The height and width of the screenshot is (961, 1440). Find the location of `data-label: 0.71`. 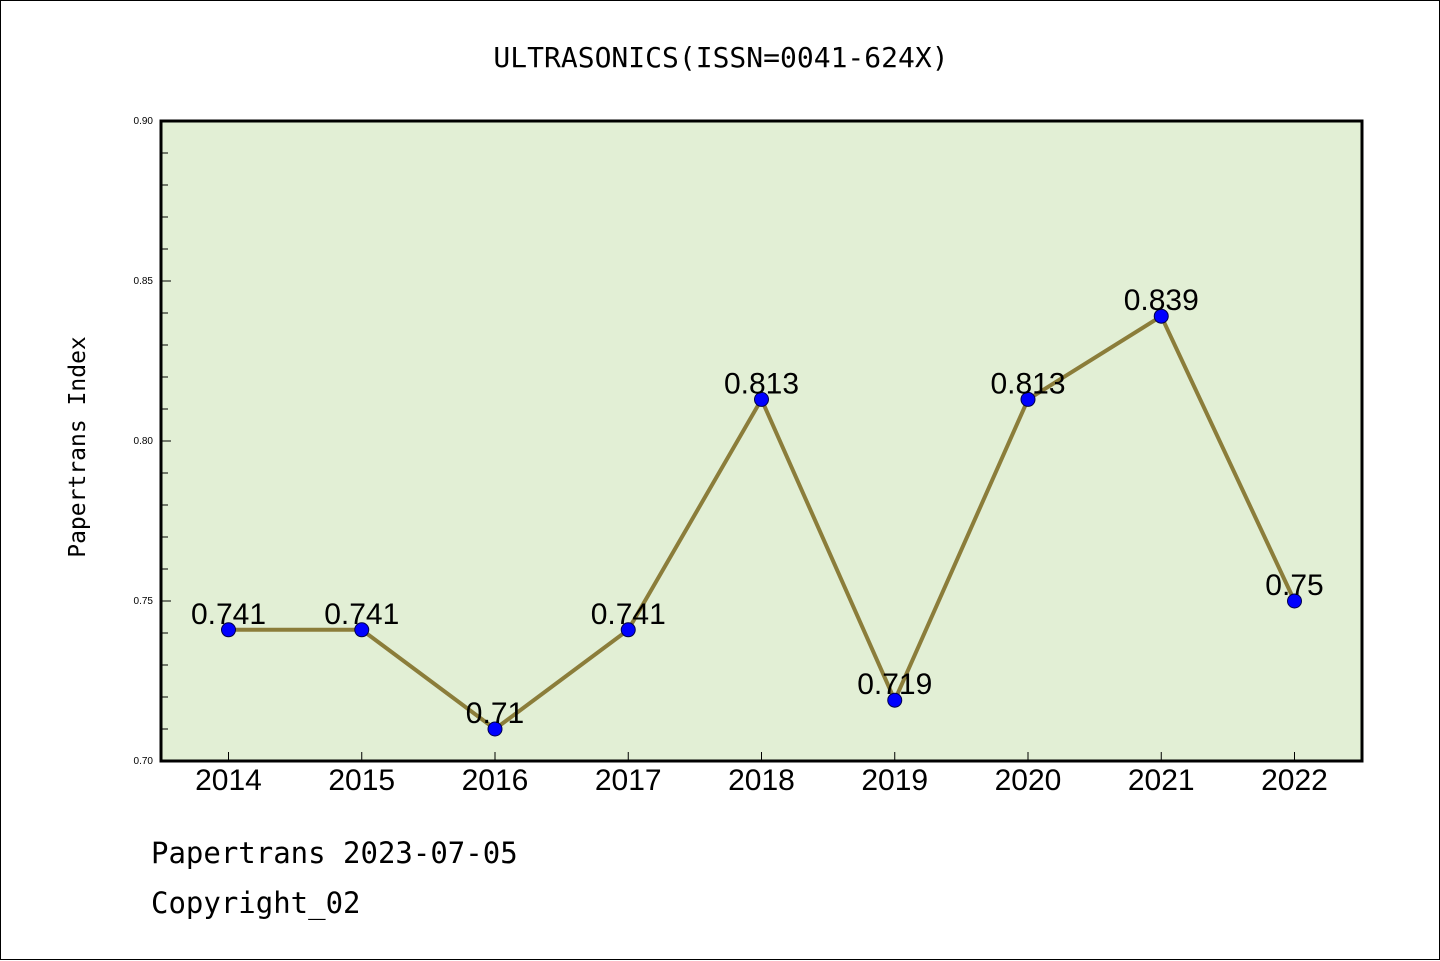

data-label: 0.71 is located at coordinates (495, 713).